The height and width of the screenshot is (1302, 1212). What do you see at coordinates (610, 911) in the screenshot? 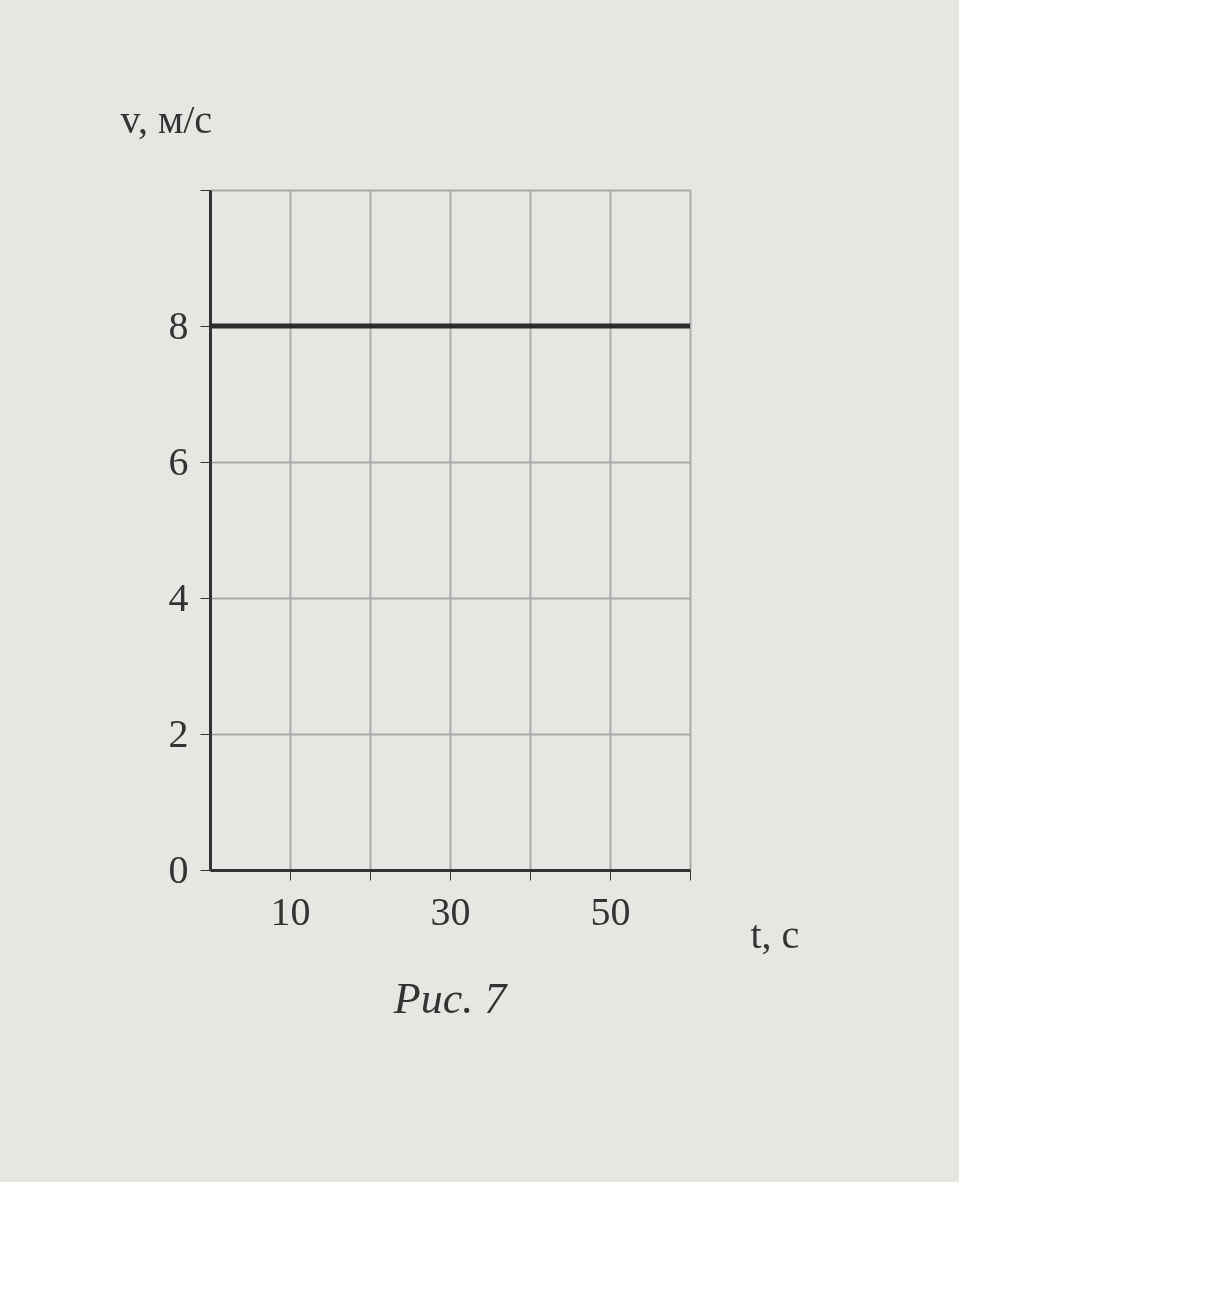
I see `x-tick-label: 50` at bounding box center [610, 911].